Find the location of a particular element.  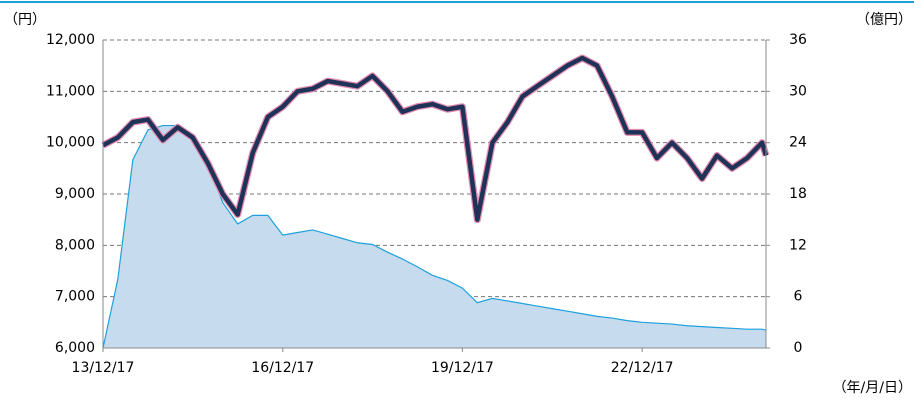

y-tick-label: 11,000 is located at coordinates (70, 91).